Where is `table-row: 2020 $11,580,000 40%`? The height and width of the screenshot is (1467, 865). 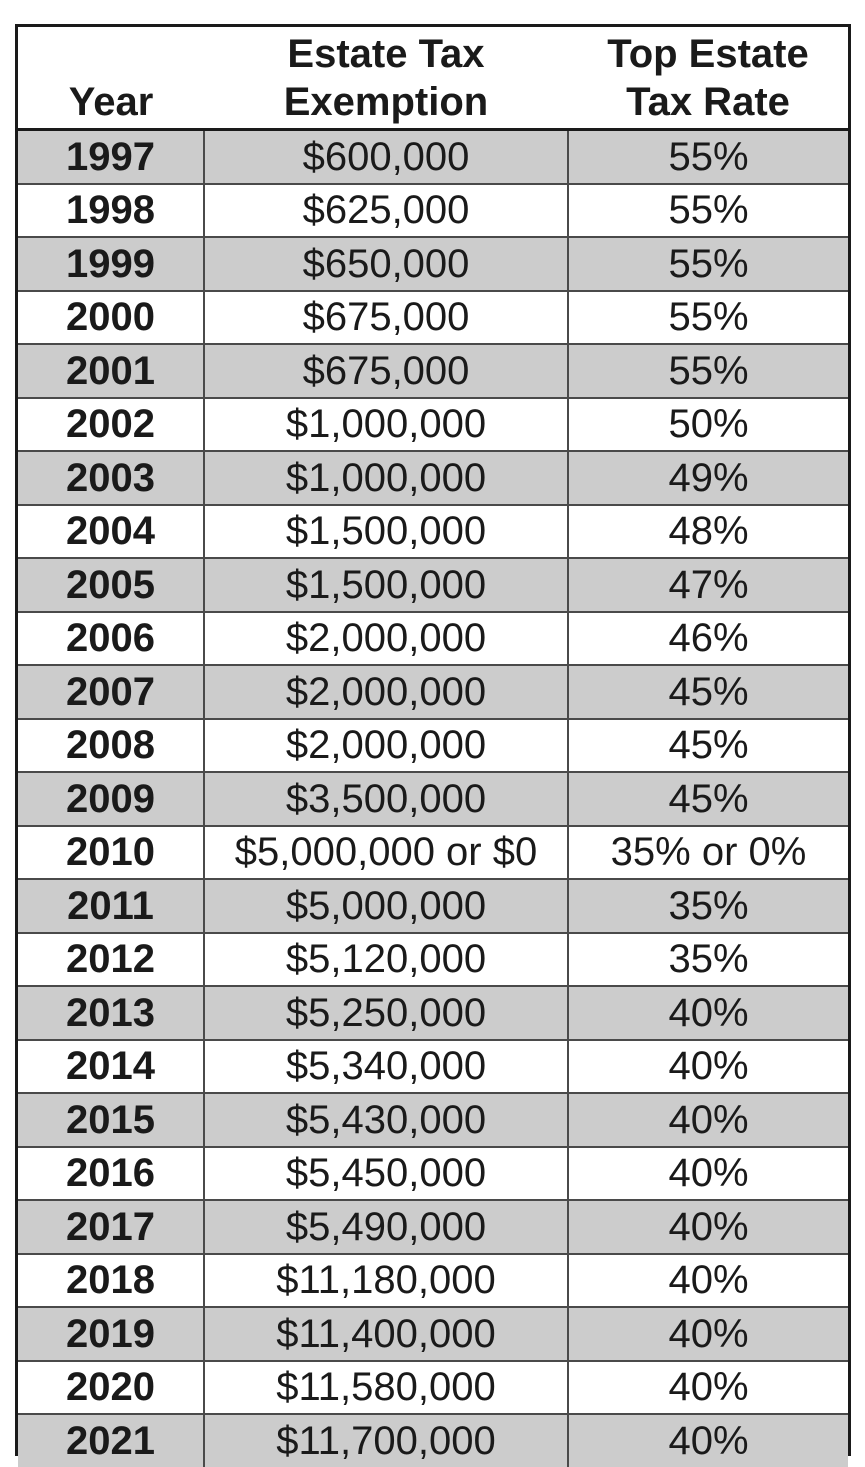
table-row: 2020 $11,580,000 40% is located at coordinates (433, 1386).